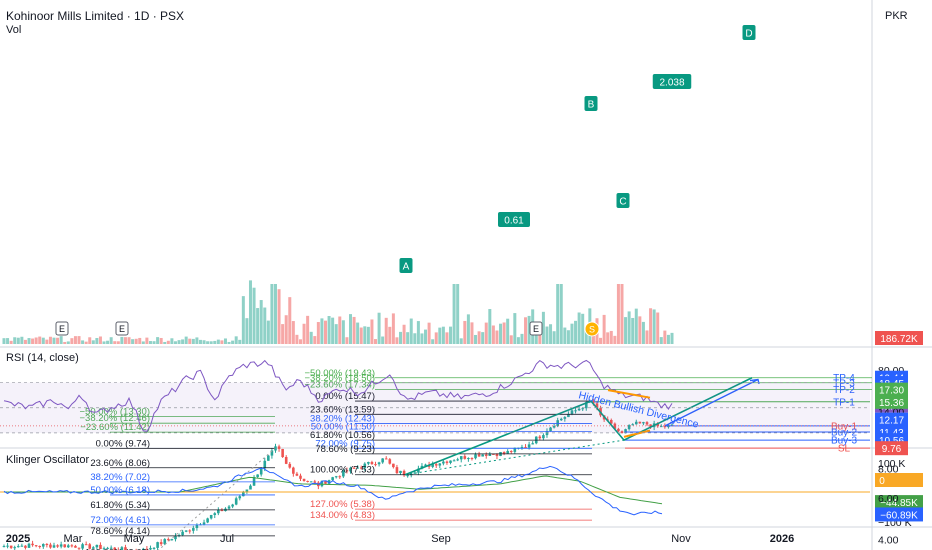  I want to click on pattern-dotted, so click(514, 457).